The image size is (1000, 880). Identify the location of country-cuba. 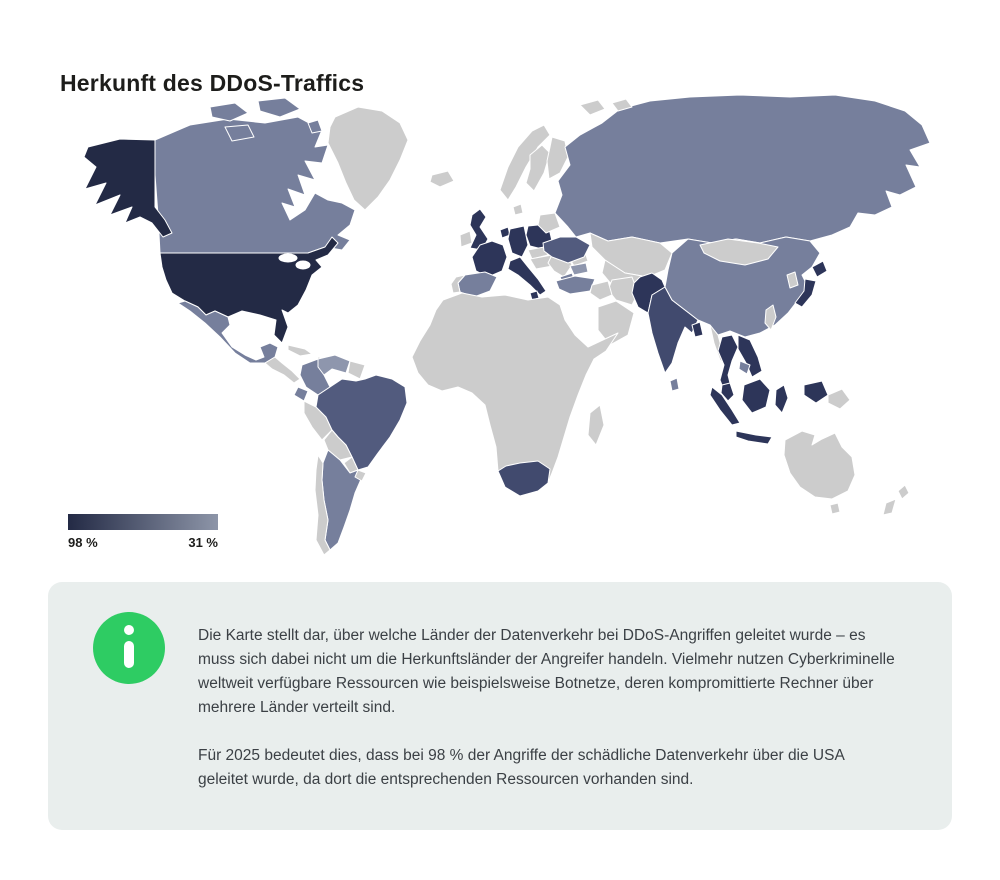
(300, 350).